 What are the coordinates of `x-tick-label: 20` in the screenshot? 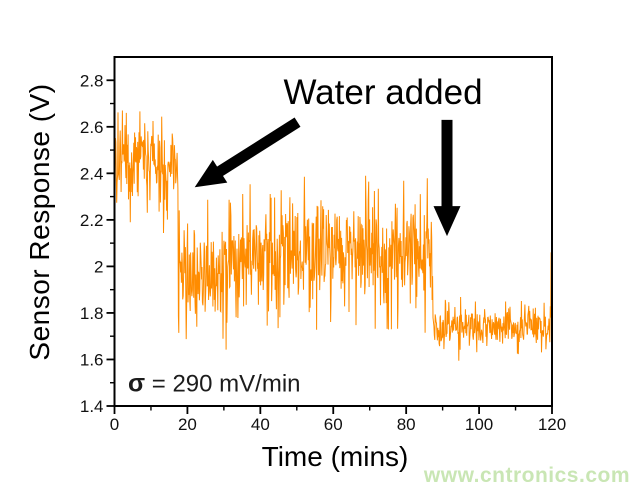 It's located at (187, 424).